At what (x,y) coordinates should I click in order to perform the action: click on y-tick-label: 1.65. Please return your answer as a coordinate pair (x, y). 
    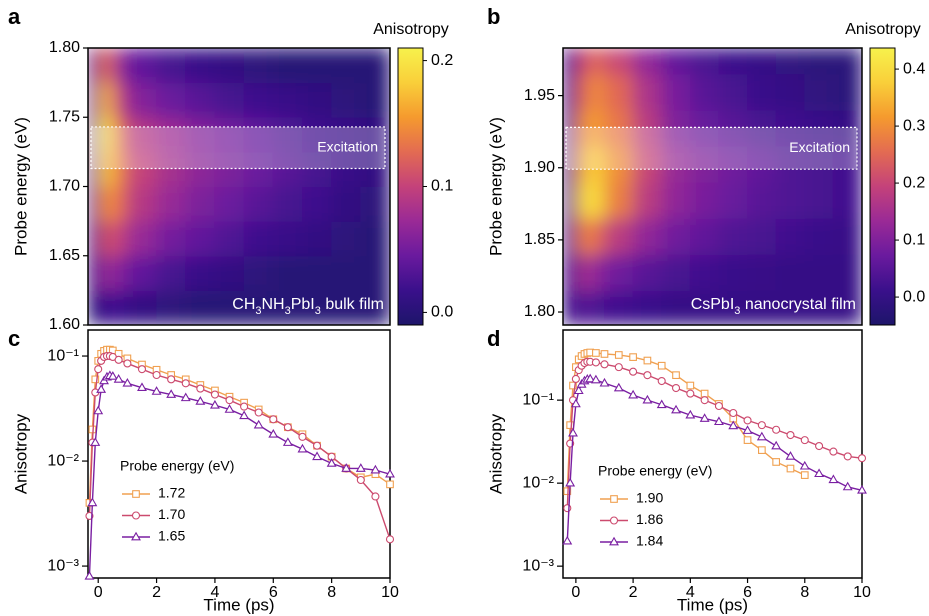
    Looking at the image, I should click on (64, 255).